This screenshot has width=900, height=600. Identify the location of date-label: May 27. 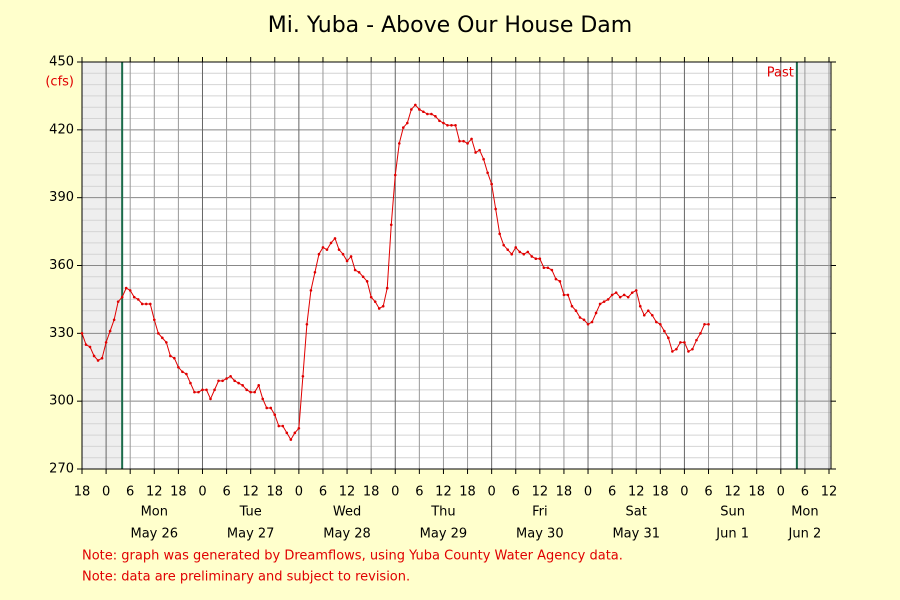
(251, 534).